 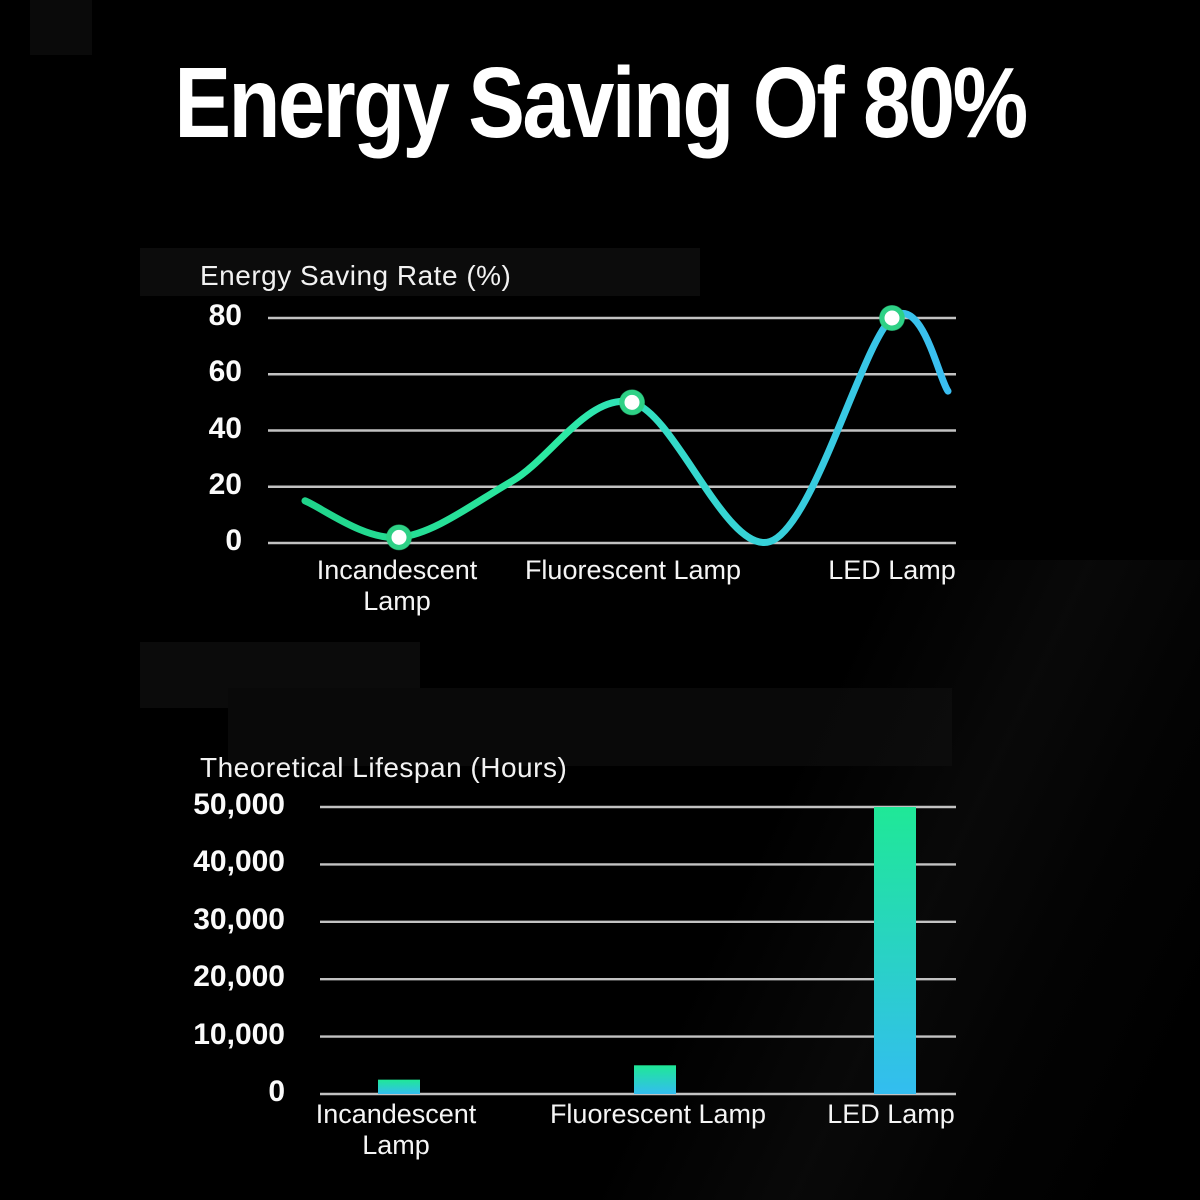 What do you see at coordinates (239, 861) in the screenshot?
I see `y-tick-label: 40,000` at bounding box center [239, 861].